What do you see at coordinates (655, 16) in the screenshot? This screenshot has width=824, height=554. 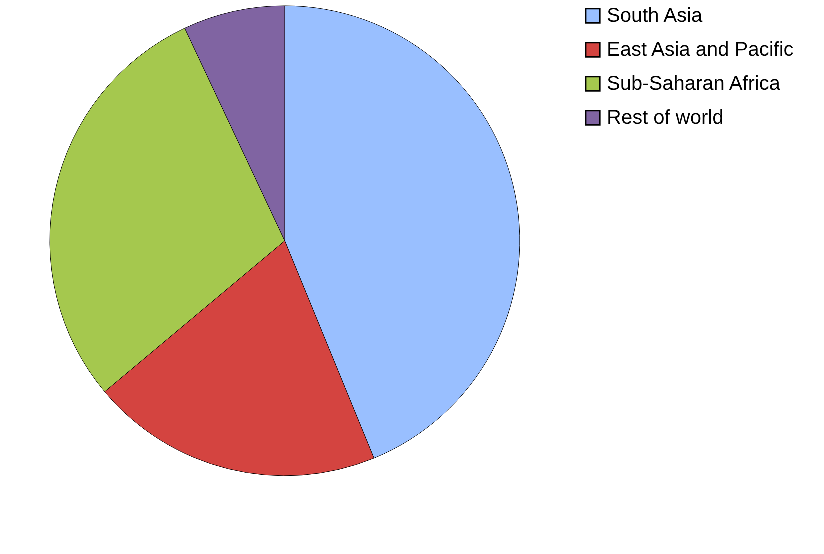 I see `legend-label: South Asia` at bounding box center [655, 16].